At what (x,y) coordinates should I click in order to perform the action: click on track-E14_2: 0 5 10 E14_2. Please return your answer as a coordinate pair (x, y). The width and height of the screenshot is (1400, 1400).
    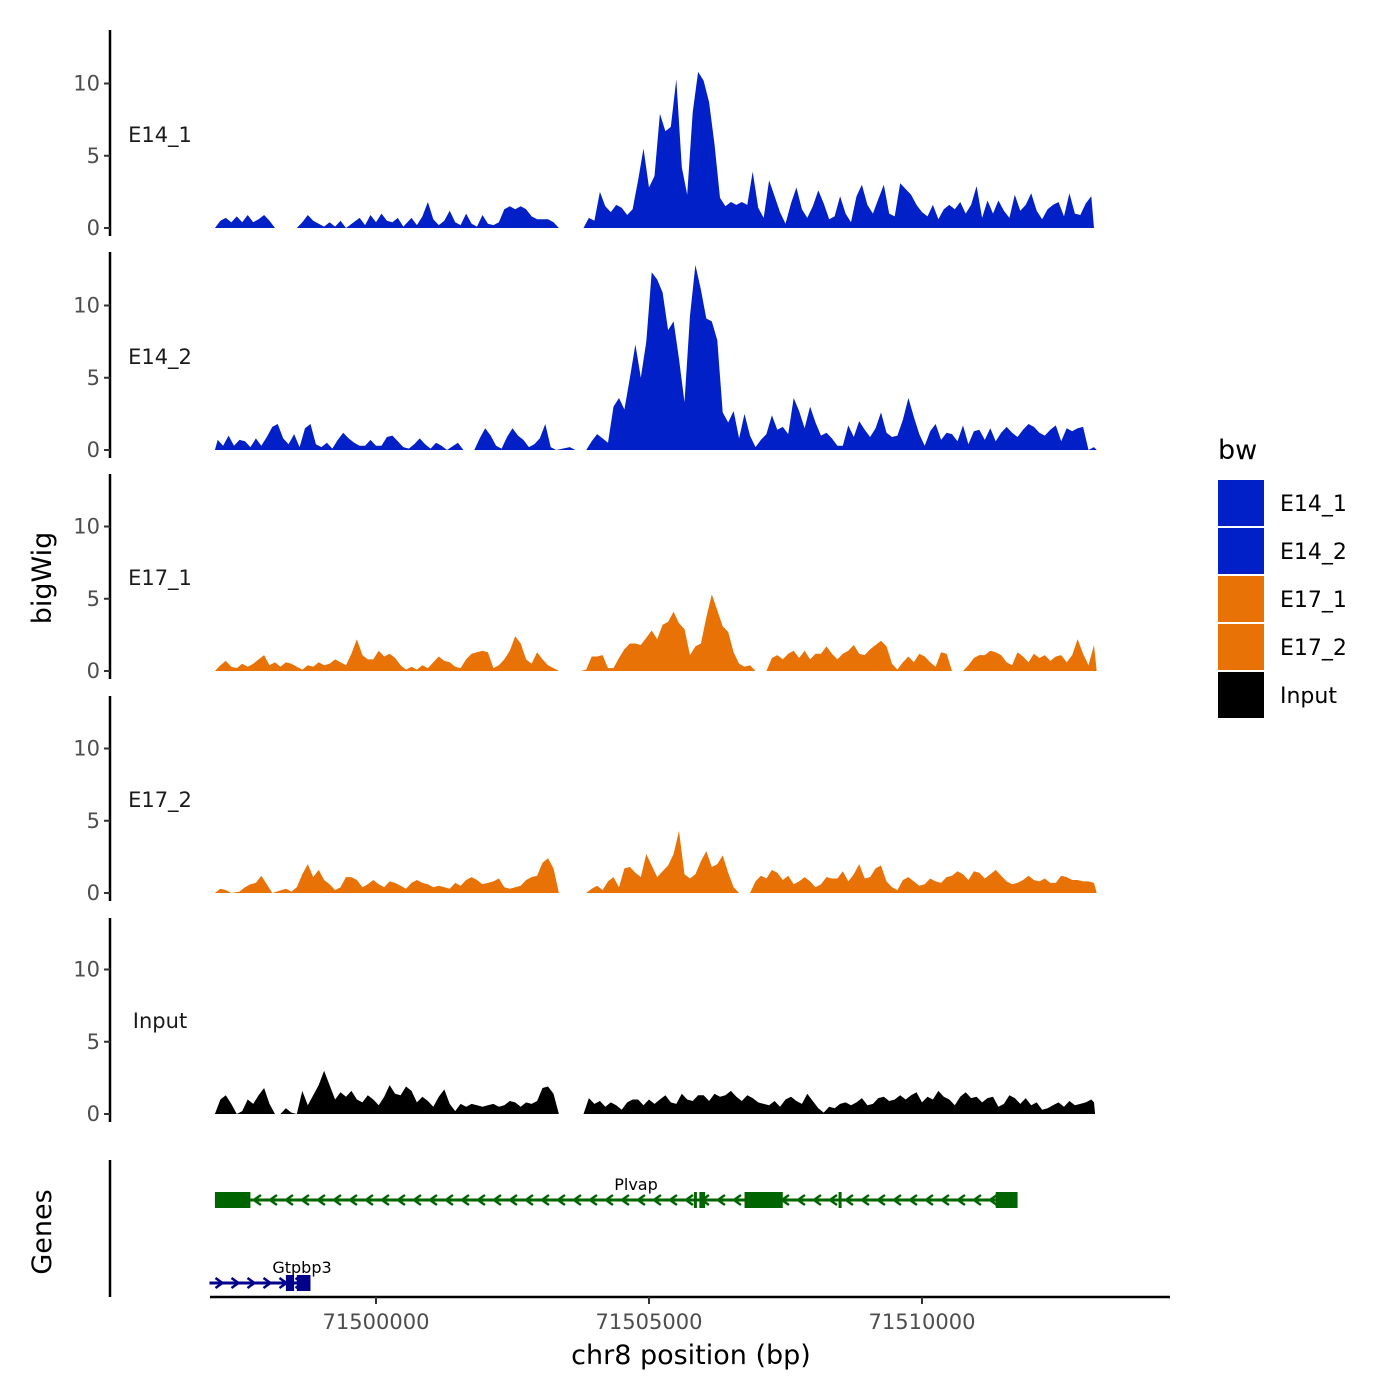
    Looking at the image, I should click on (585, 357).